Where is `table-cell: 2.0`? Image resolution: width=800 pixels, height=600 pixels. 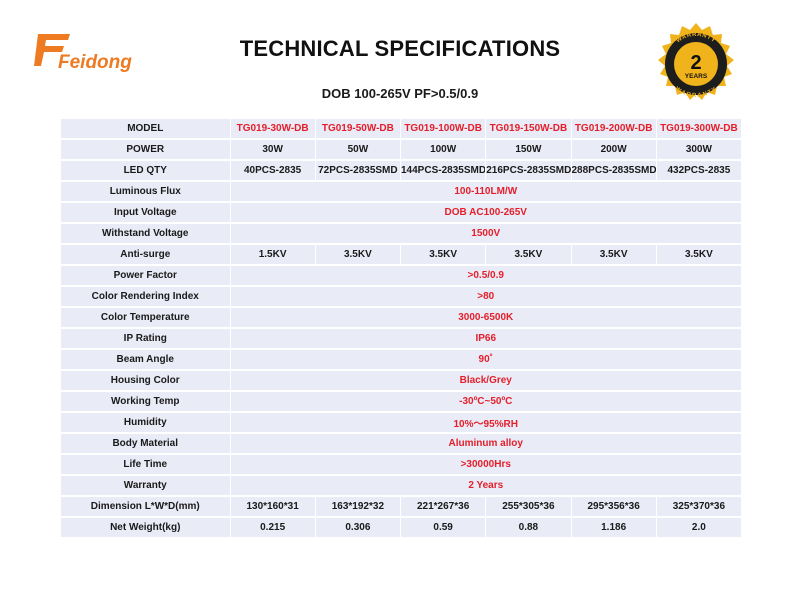
table-cell: 2.0 is located at coordinates (698, 527).